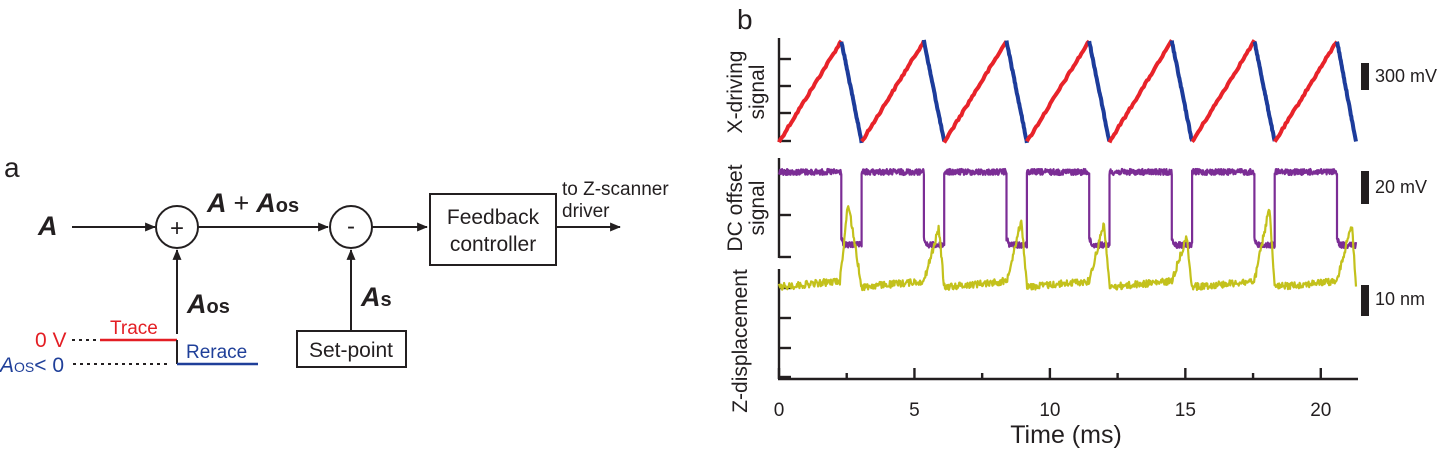 Image resolution: width=1440 pixels, height=454 pixels. I want to click on z-displacement-line, so click(1067, 248).